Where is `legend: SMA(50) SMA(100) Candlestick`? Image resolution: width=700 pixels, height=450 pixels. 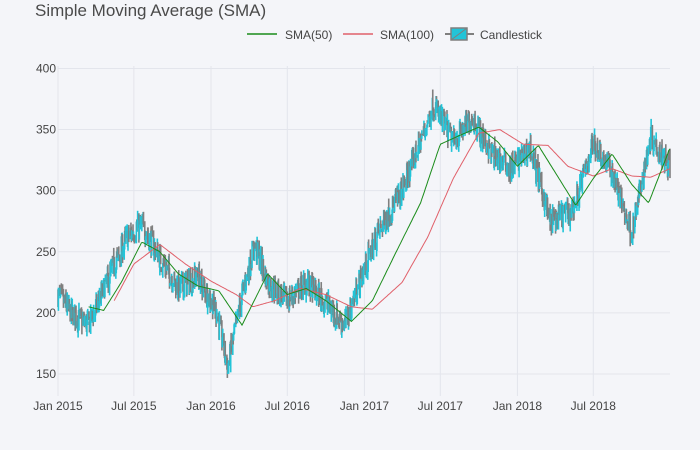
legend: SMA(50) SMA(100) Candlestick is located at coordinates (395, 34).